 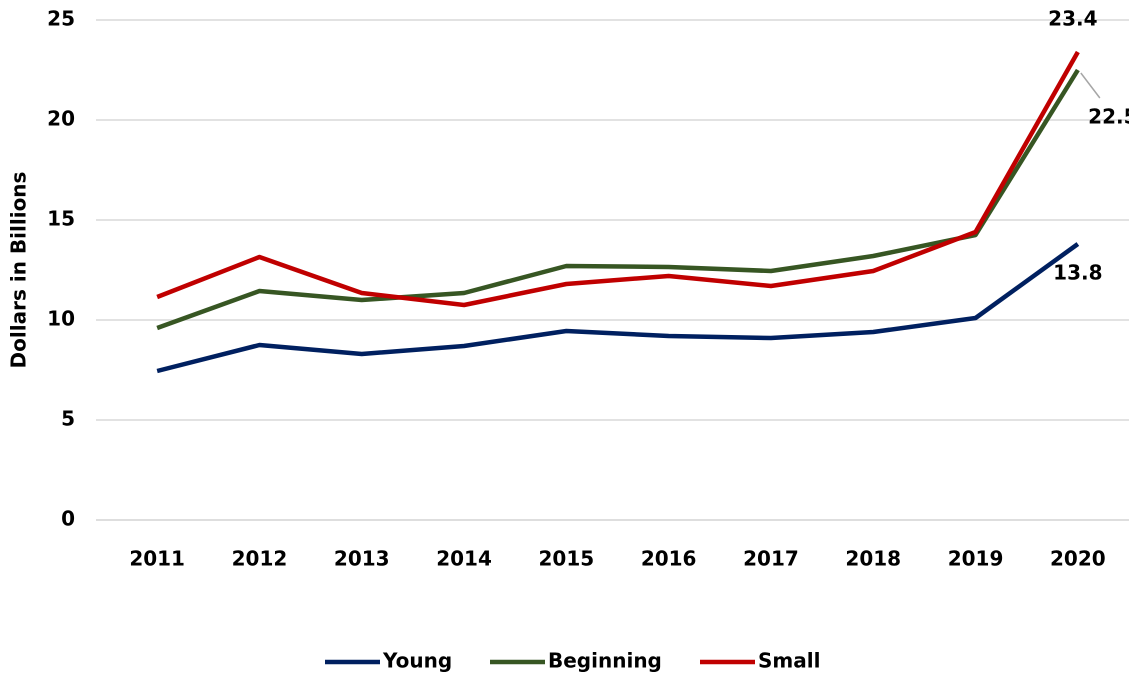 What do you see at coordinates (68, 419) in the screenshot?
I see `y-tick-label: 5` at bounding box center [68, 419].